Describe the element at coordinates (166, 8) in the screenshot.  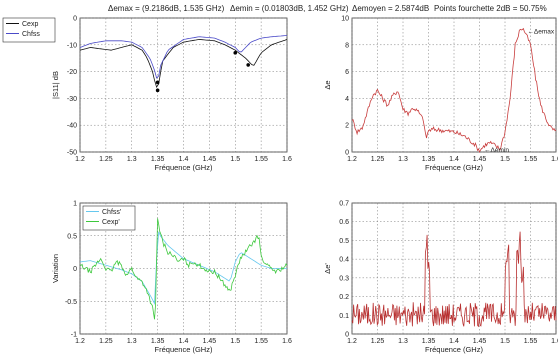
I see `header-delta-max: Δemax = (9.2186dB, 1.535 GHz)` at that location.